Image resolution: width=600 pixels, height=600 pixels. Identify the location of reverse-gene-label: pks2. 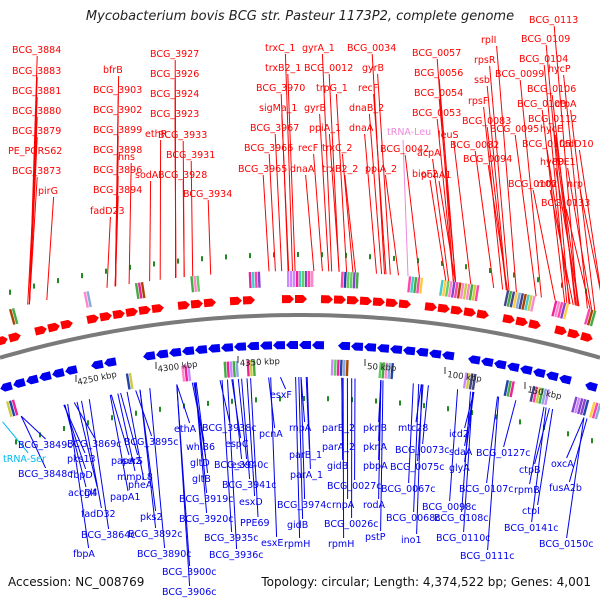
(151, 517).